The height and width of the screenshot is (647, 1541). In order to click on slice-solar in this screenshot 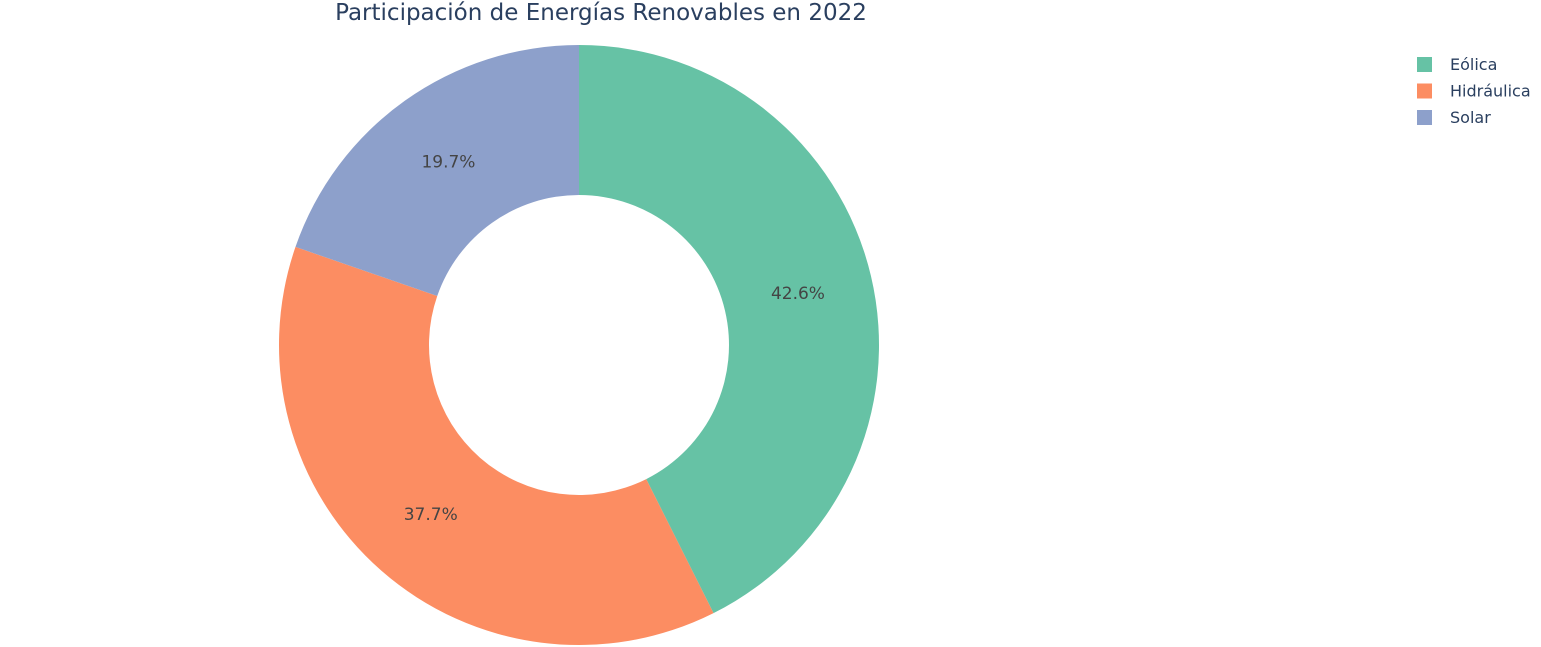, I will do `click(437, 170)`.